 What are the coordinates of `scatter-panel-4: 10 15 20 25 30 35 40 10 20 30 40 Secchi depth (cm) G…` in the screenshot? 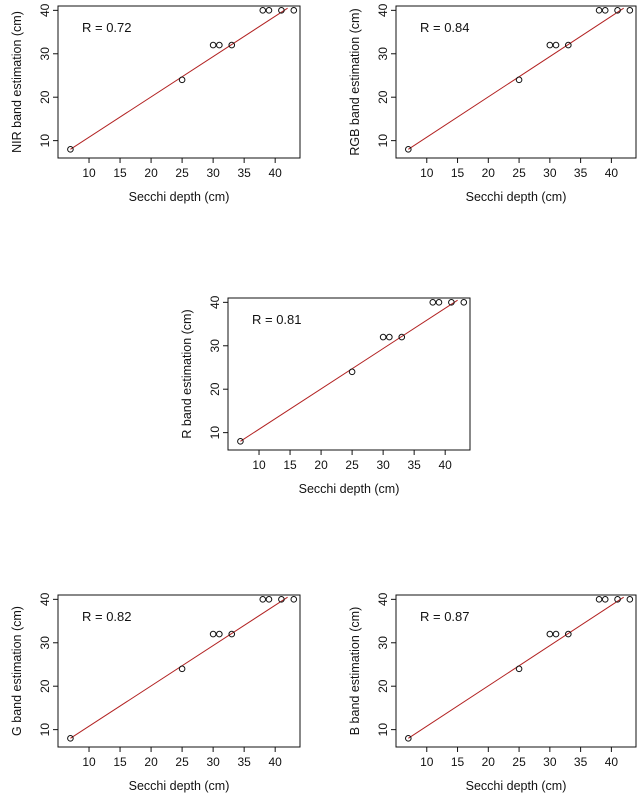 It's located at (155, 692).